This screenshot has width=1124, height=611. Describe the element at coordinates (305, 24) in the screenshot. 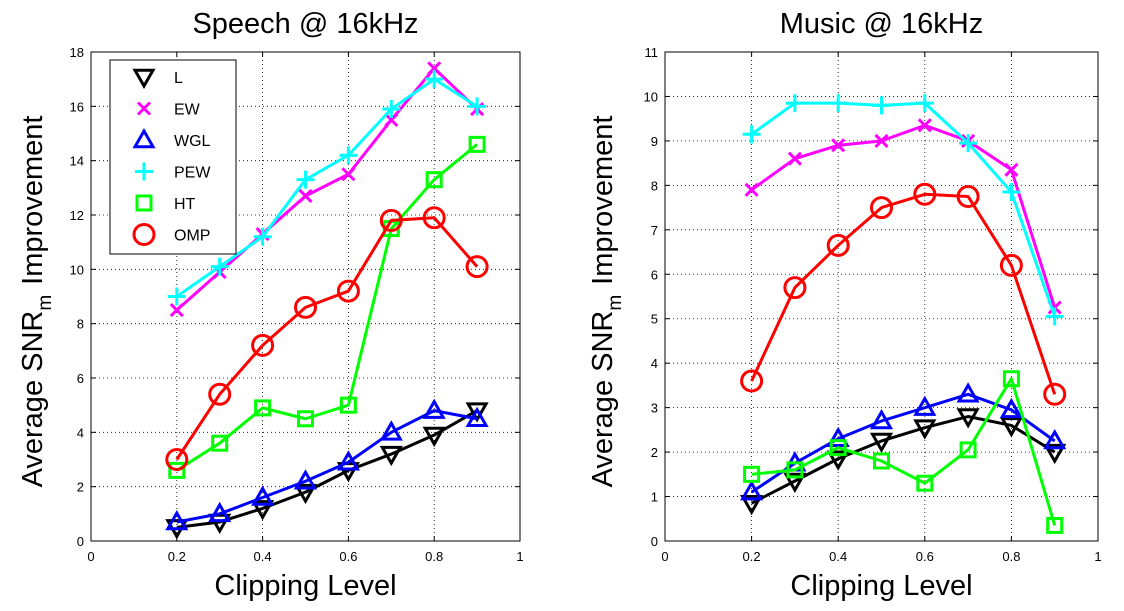

I see `plot-title: Speech @ 16kHz` at that location.